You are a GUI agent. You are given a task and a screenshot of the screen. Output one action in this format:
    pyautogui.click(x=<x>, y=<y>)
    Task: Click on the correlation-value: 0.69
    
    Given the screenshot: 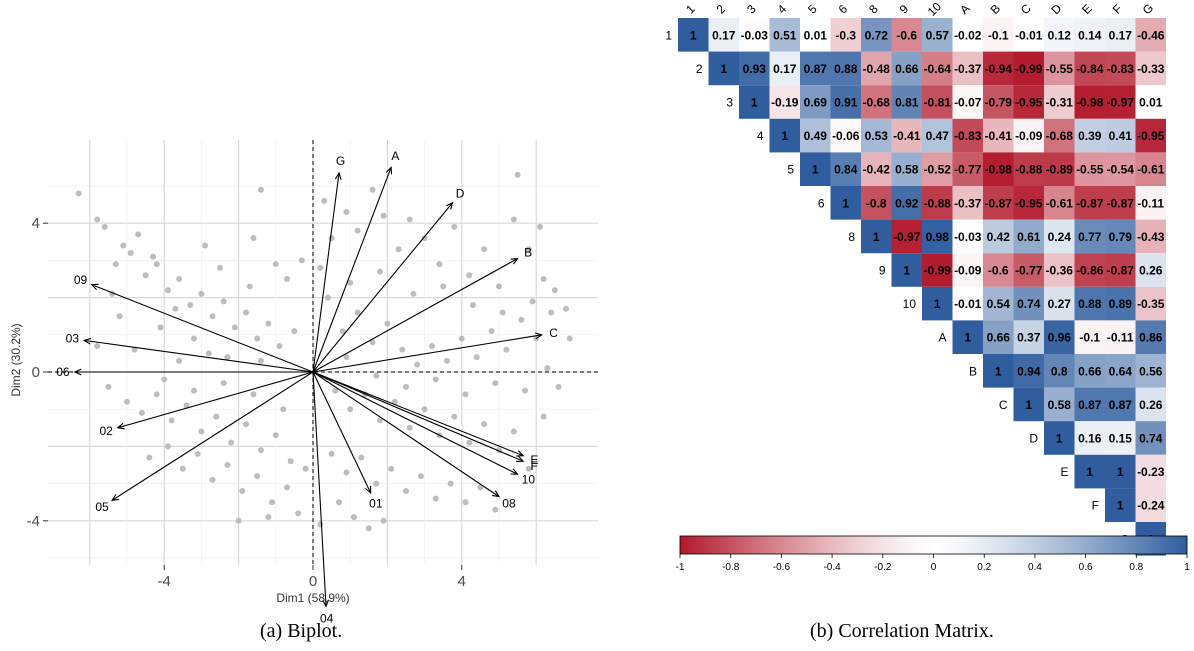 What is the action you would take?
    pyautogui.click(x=816, y=103)
    